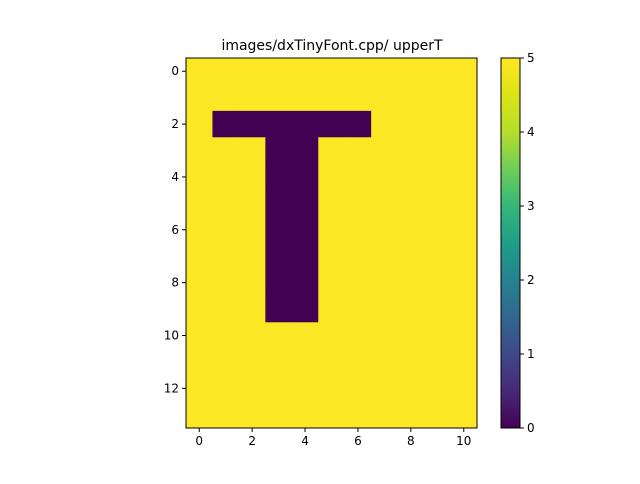  I want to click on colorbar-tick-label: 5, so click(531, 58).